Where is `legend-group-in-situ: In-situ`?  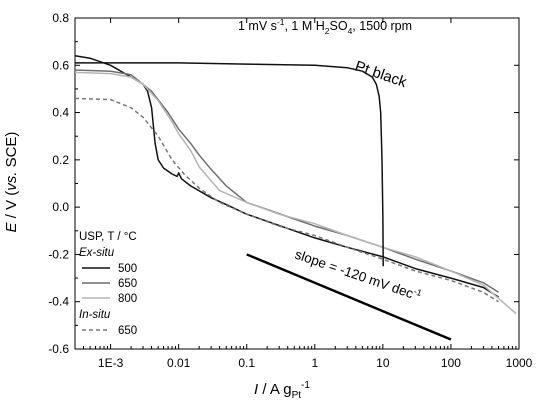
legend-group-in-situ: In-situ is located at coordinates (95, 315).